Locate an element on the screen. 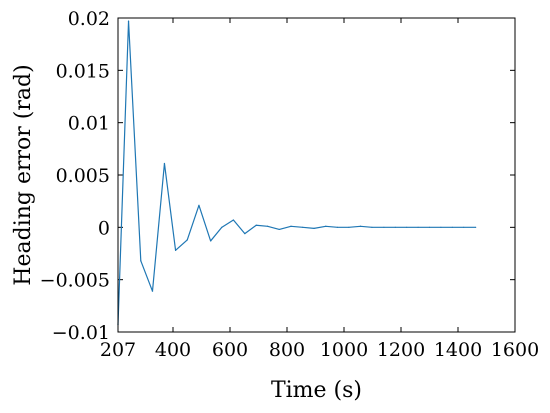 This screenshot has width=550, height=413. x-tick-label: 207 is located at coordinates (118, 350).